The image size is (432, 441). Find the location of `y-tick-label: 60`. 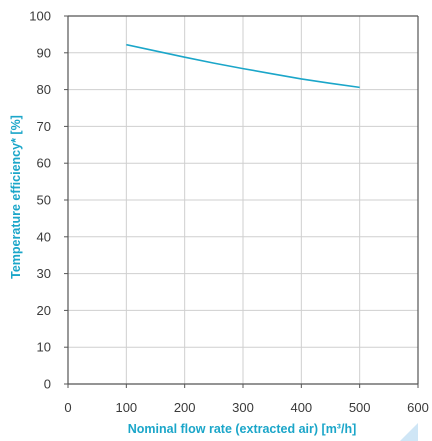

y-tick-label: 60 is located at coordinates (44, 163).